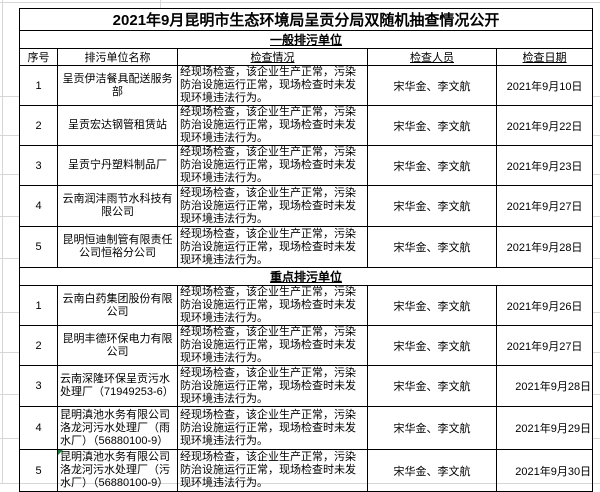  Describe the element at coordinates (544, 85) in the screenshot. I see `inspection-date: 2021年9月10日` at that location.